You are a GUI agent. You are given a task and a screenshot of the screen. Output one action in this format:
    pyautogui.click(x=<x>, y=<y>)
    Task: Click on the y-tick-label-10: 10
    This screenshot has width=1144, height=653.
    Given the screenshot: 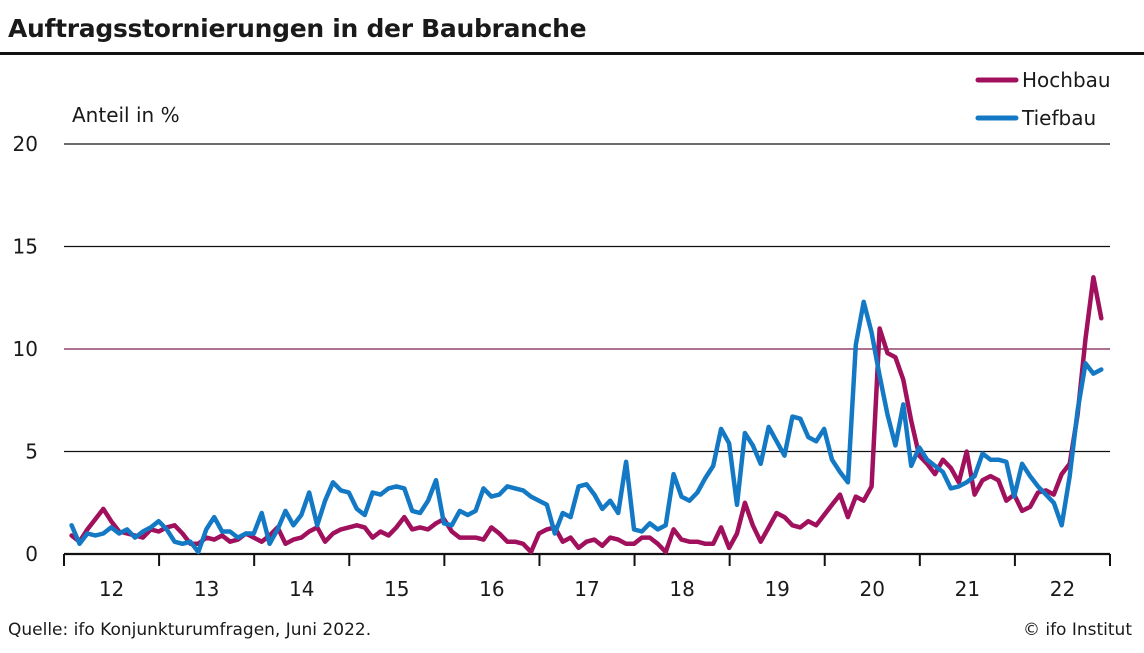 What is the action you would take?
    pyautogui.click(x=25, y=349)
    